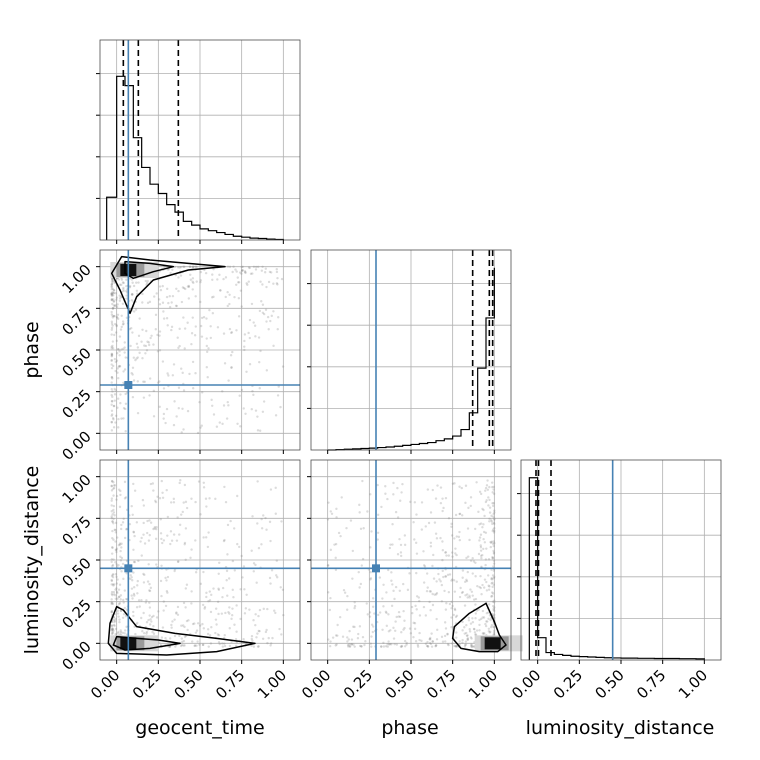  Describe the element at coordinates (411, 359) in the screenshot. I see `histogram-phase` at that location.